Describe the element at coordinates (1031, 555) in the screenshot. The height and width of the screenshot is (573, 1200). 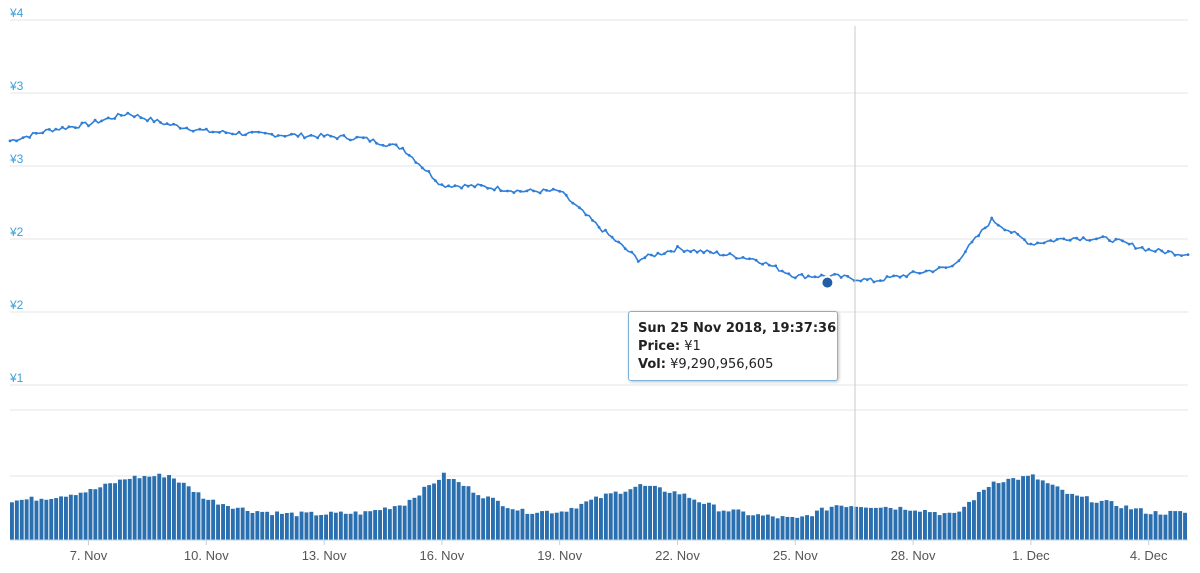
I see `x-tick-label: 1. Dec` at that location.